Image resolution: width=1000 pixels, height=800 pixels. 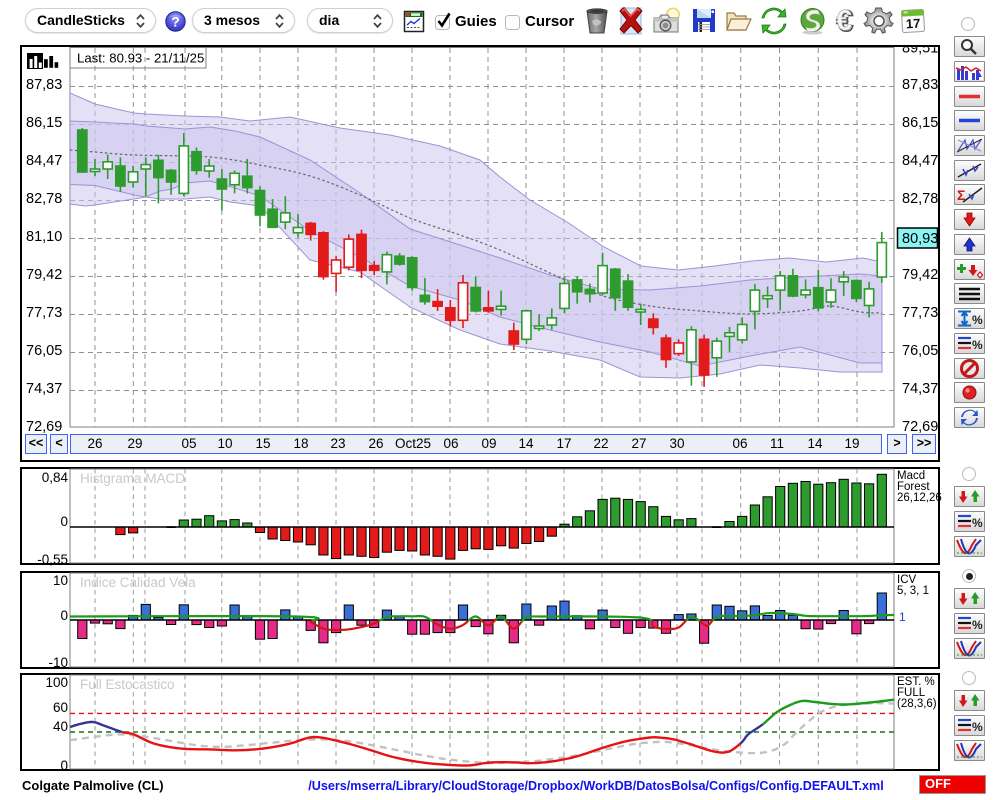 I want to click on svg-text: 40, so click(x=60, y=726).